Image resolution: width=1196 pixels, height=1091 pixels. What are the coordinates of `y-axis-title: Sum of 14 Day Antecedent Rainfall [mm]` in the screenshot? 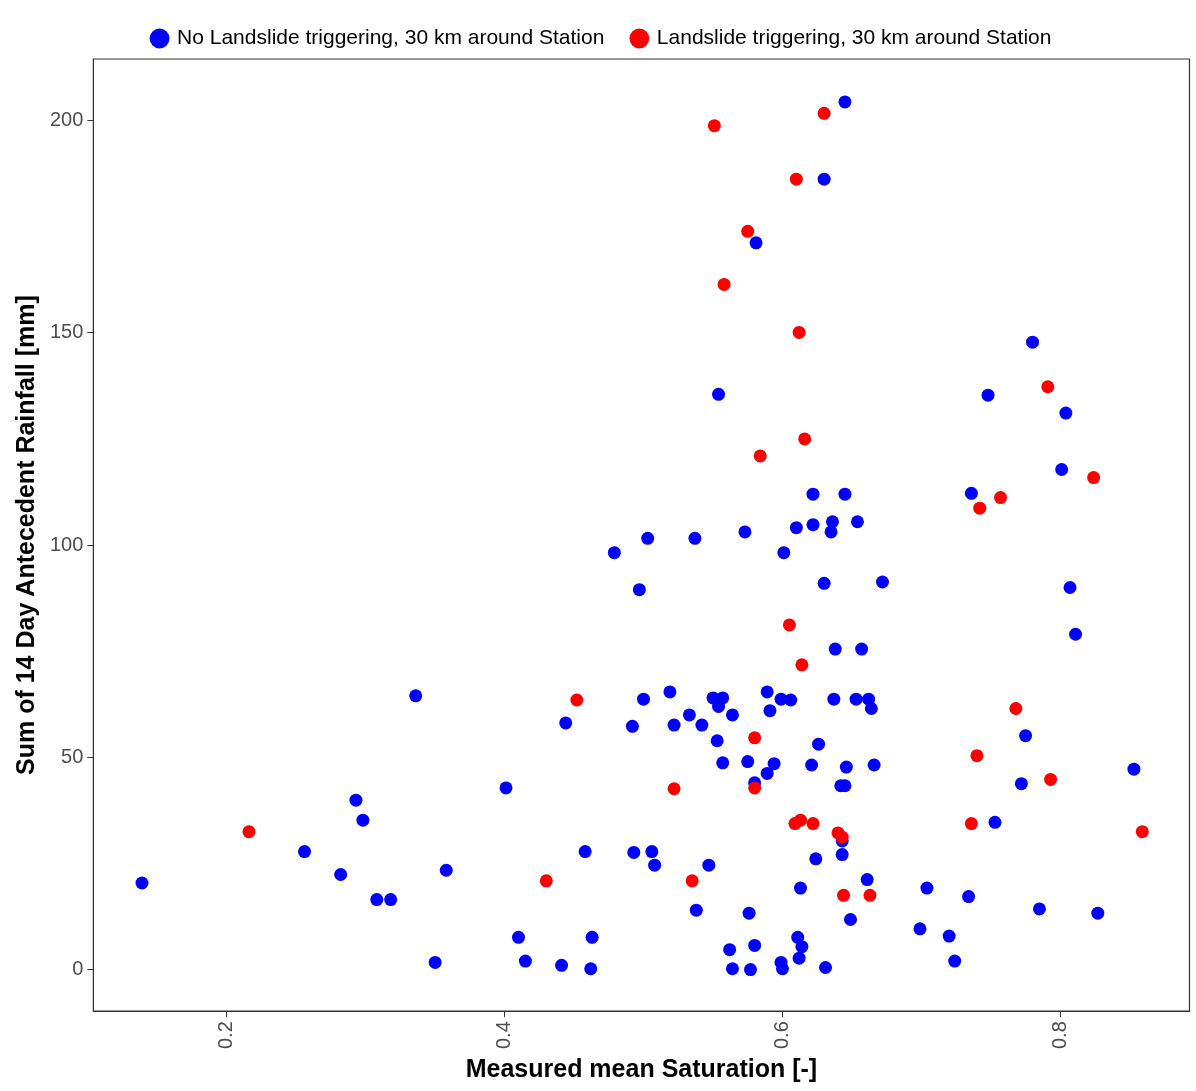 It's located at (24, 535).